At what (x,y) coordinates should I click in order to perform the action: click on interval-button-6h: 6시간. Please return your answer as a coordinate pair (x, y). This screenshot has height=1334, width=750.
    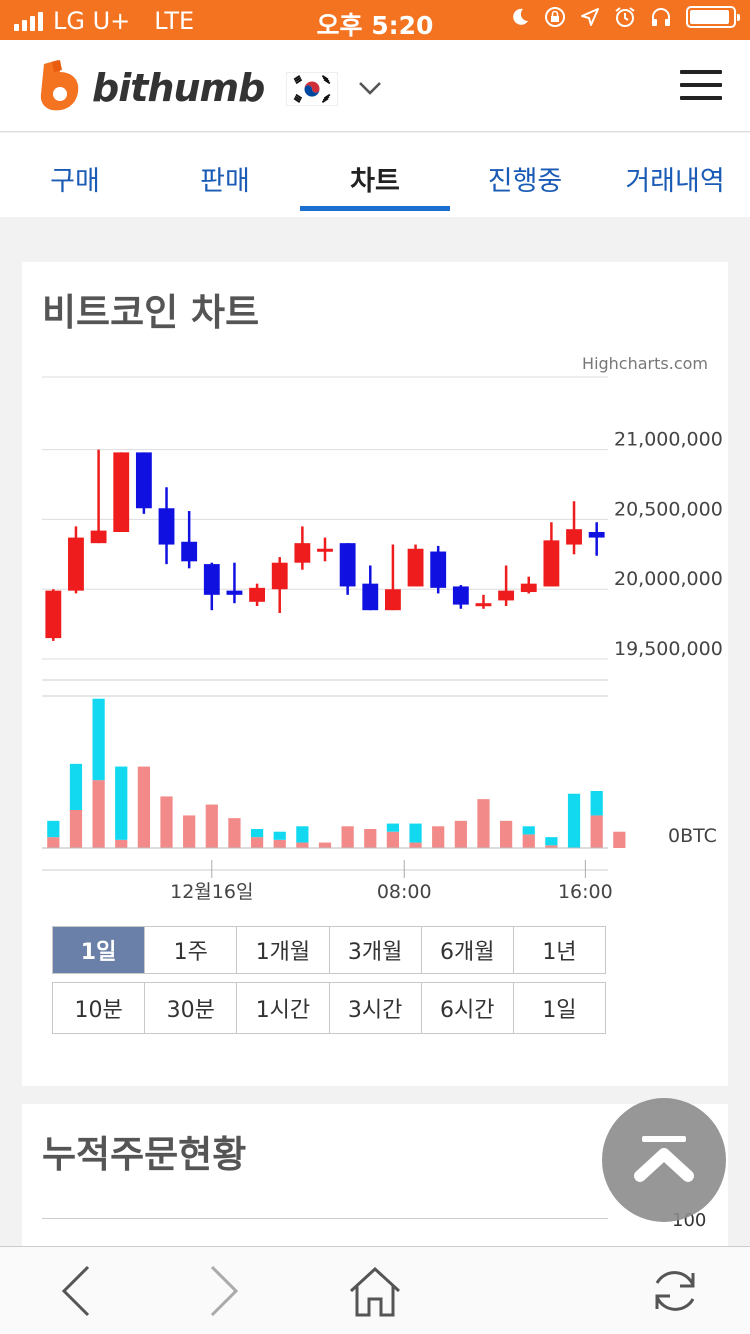
    Looking at the image, I should click on (468, 1008).